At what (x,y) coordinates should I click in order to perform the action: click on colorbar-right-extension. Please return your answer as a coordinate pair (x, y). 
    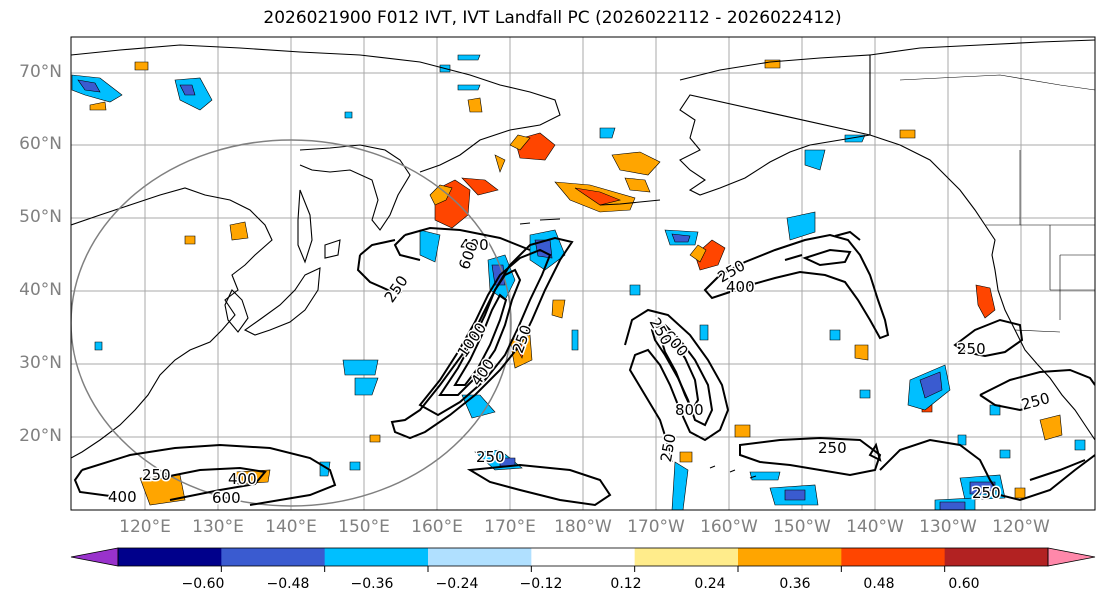
    Looking at the image, I should click on (1071, 557).